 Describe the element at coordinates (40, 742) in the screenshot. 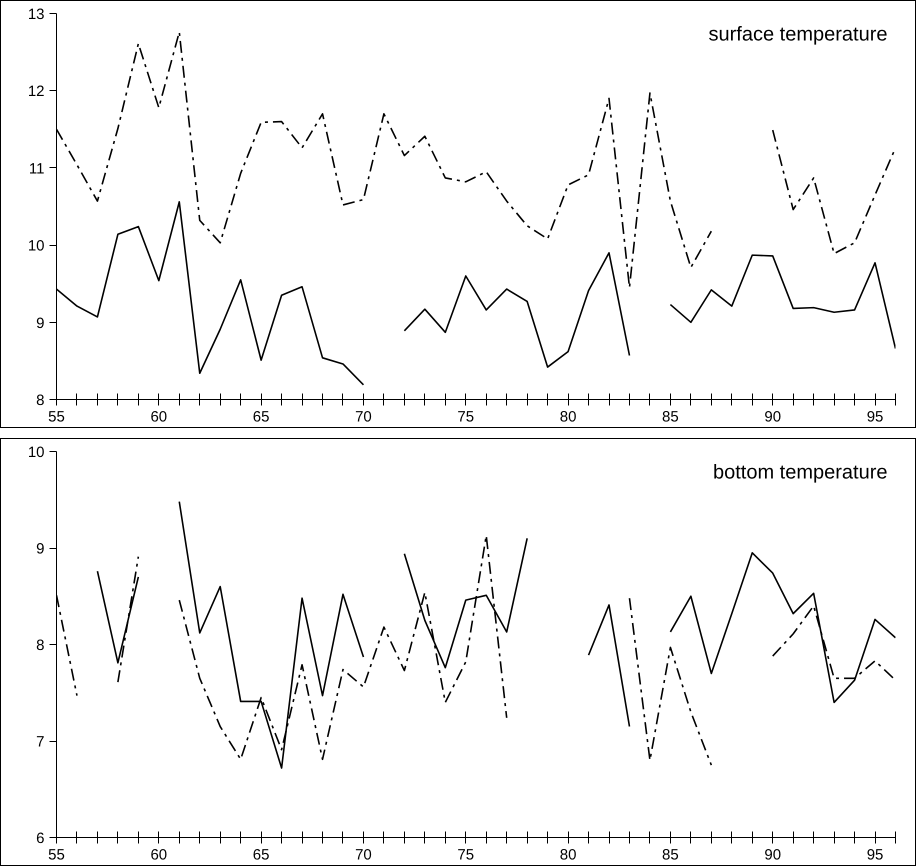

I see `y-tick-label: 7` at that location.